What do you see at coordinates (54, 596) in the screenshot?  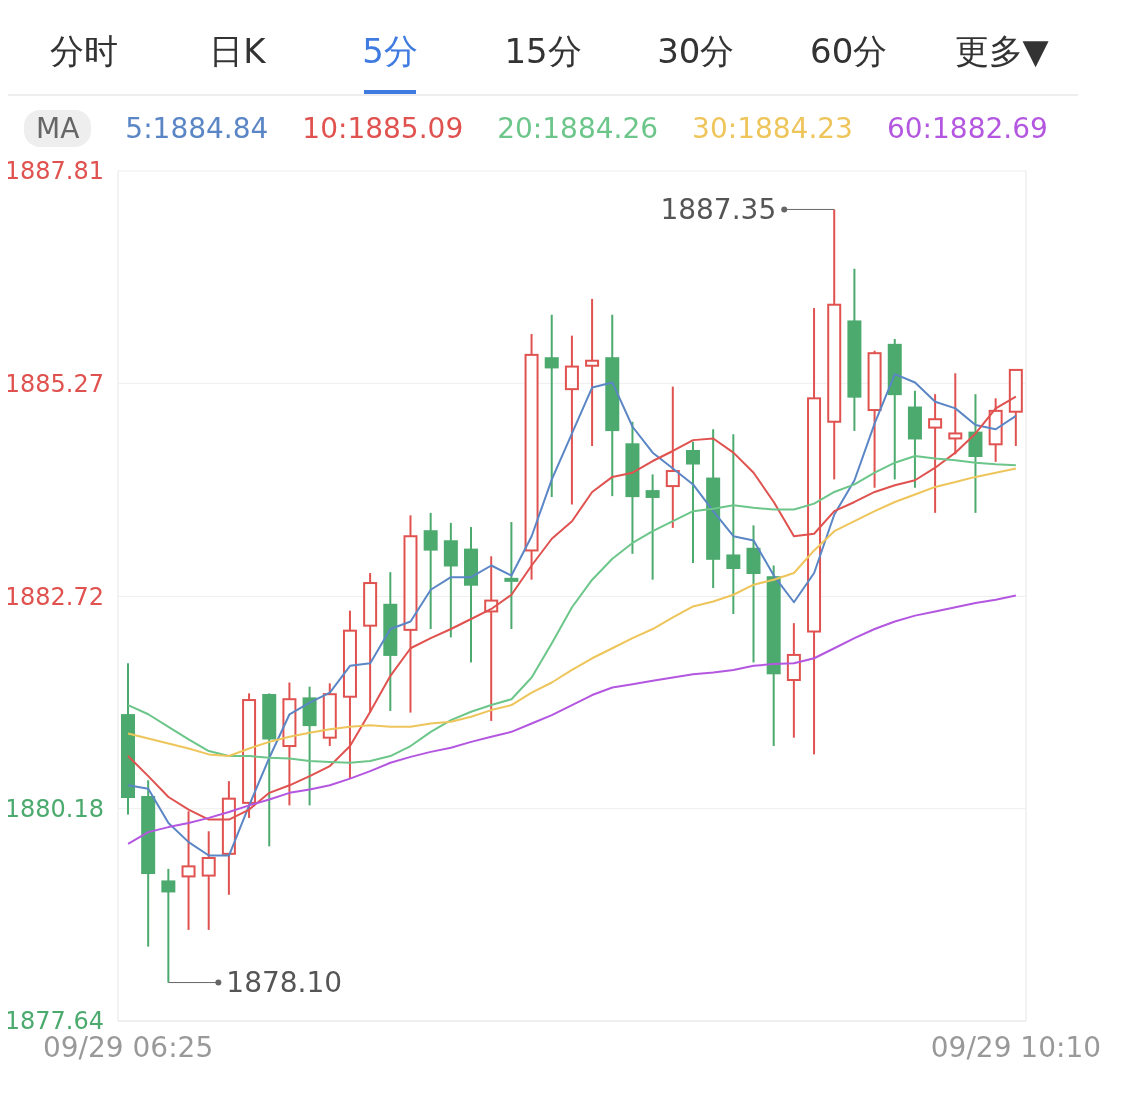 I see `y-tick-label: 1882.72` at bounding box center [54, 596].